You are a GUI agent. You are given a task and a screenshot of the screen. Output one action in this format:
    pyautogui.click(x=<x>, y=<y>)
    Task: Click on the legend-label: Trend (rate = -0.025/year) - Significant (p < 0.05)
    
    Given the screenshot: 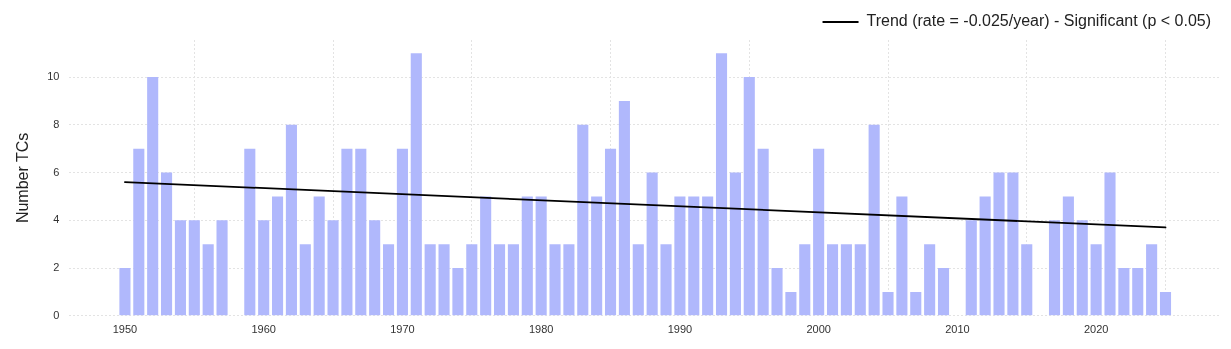 What is the action you would take?
    pyautogui.click(x=1039, y=21)
    